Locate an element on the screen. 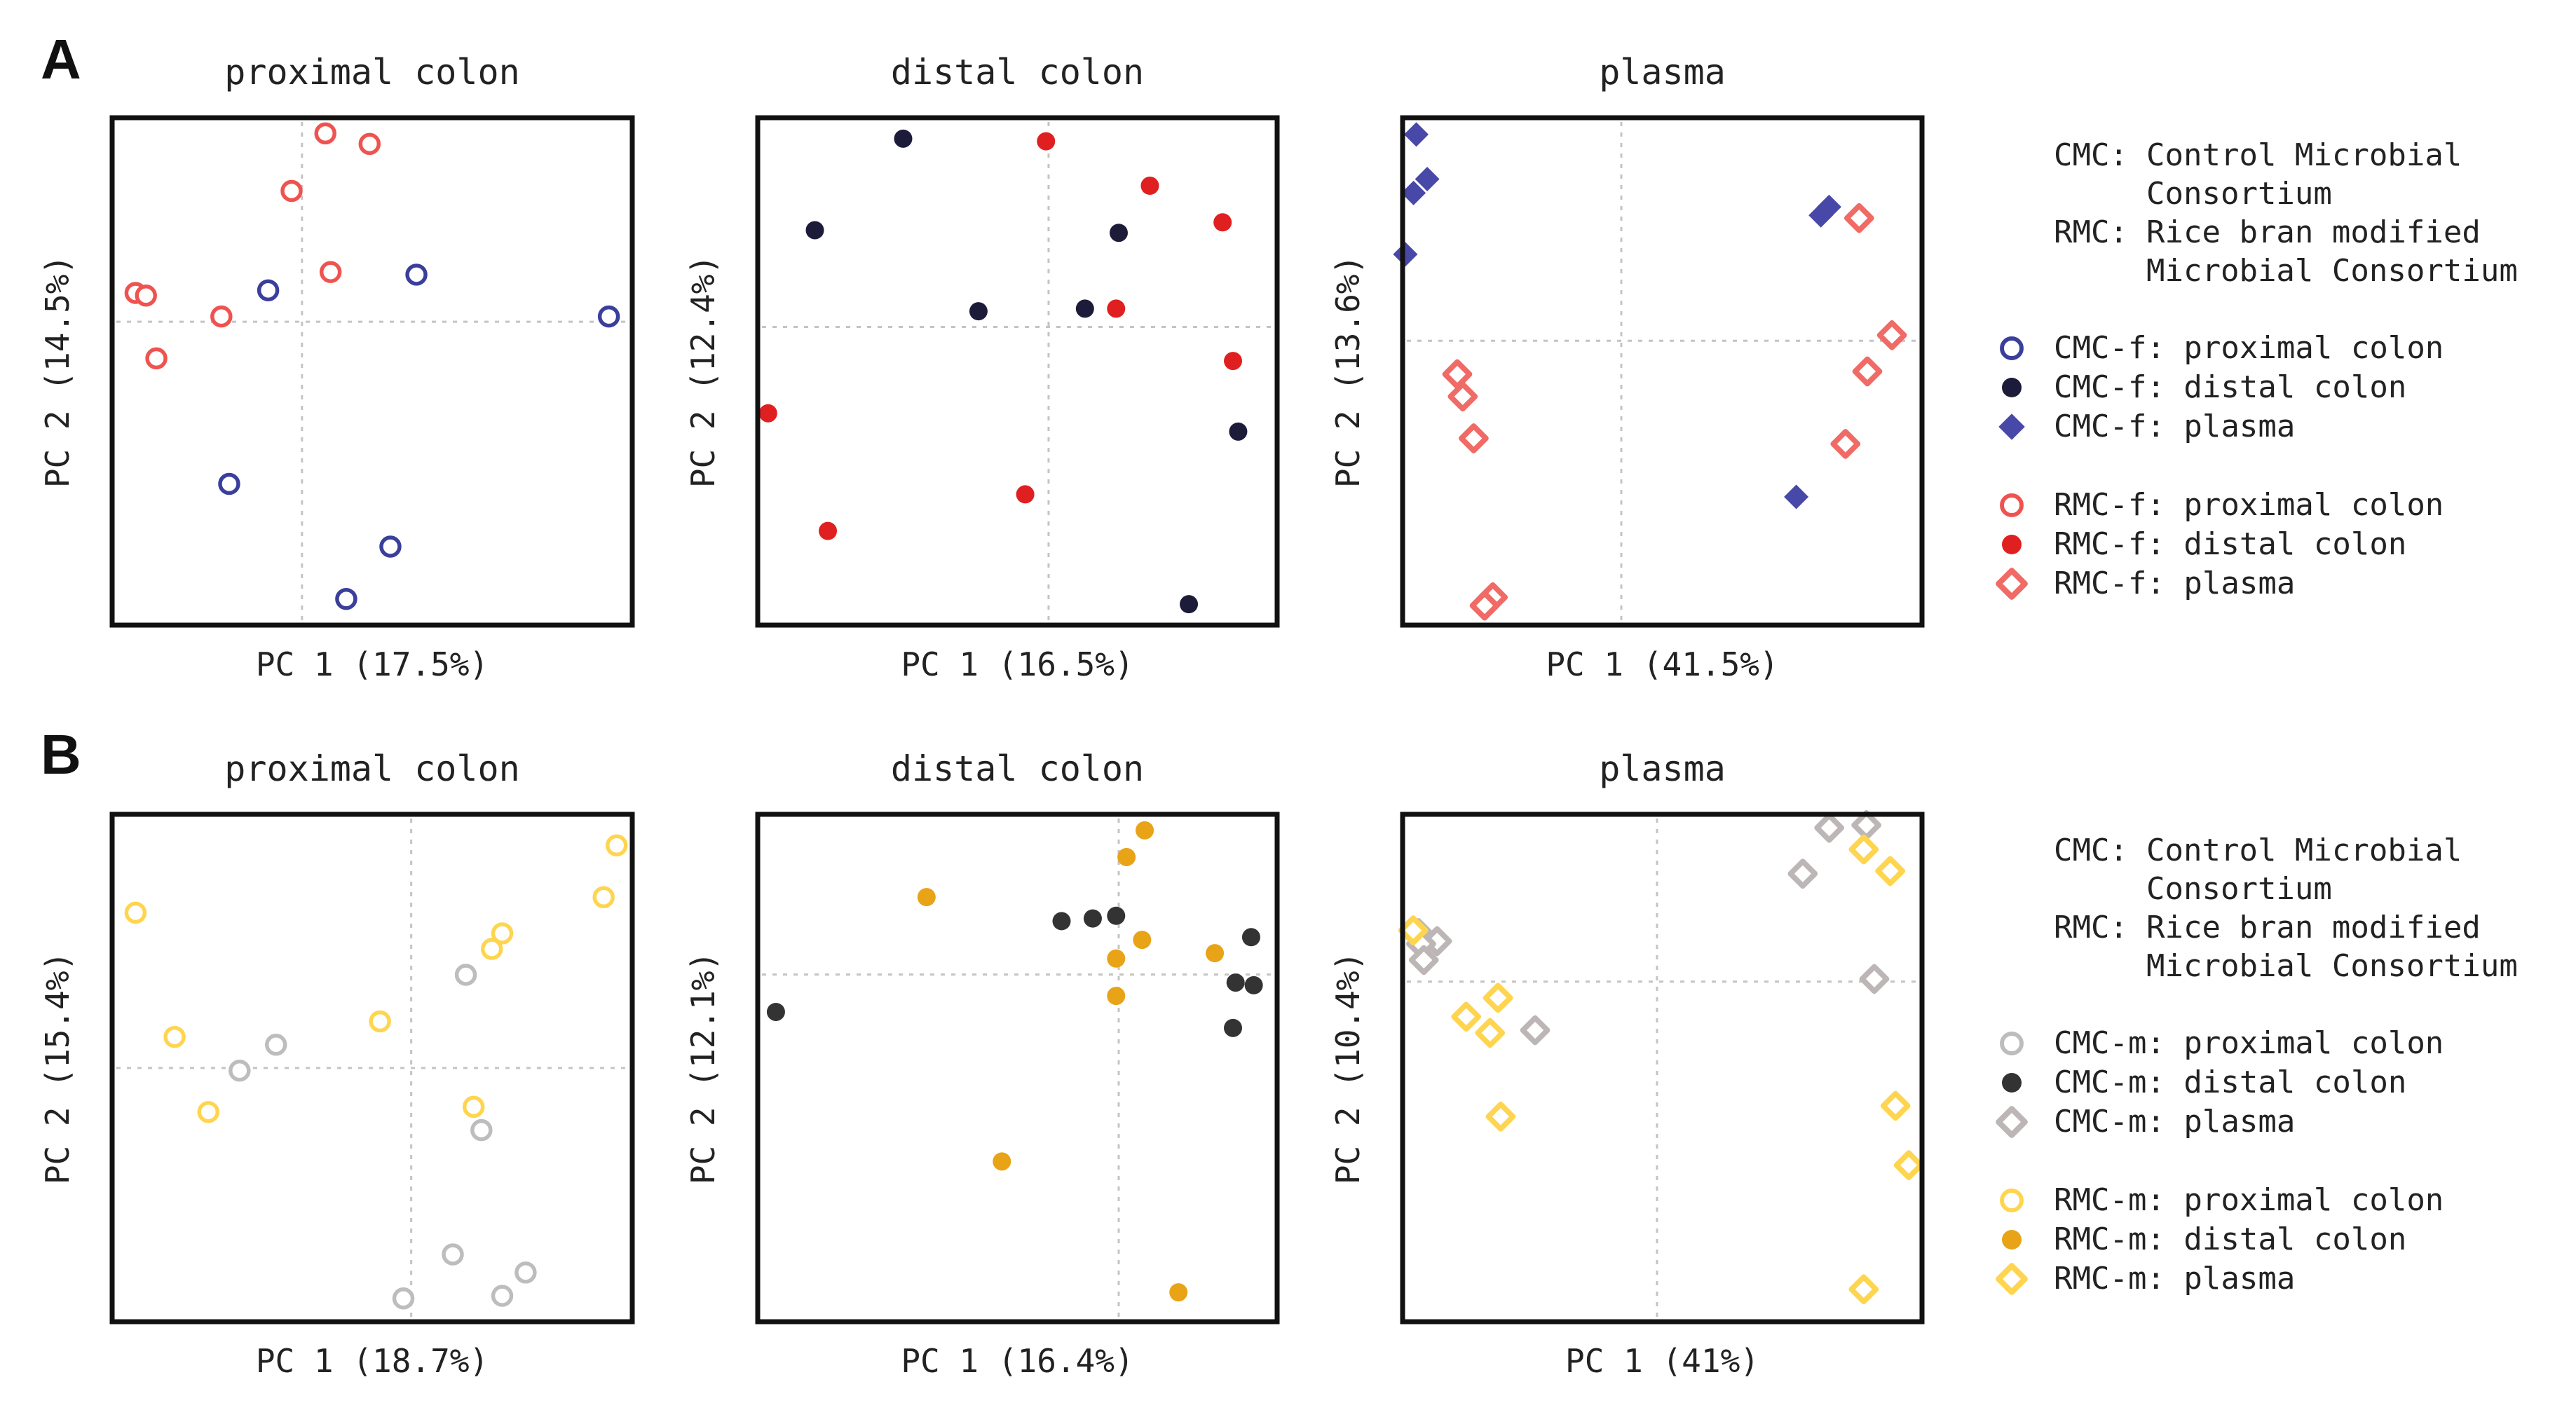  x-axis-label: PC 1 (17.5%) is located at coordinates (373, 664).